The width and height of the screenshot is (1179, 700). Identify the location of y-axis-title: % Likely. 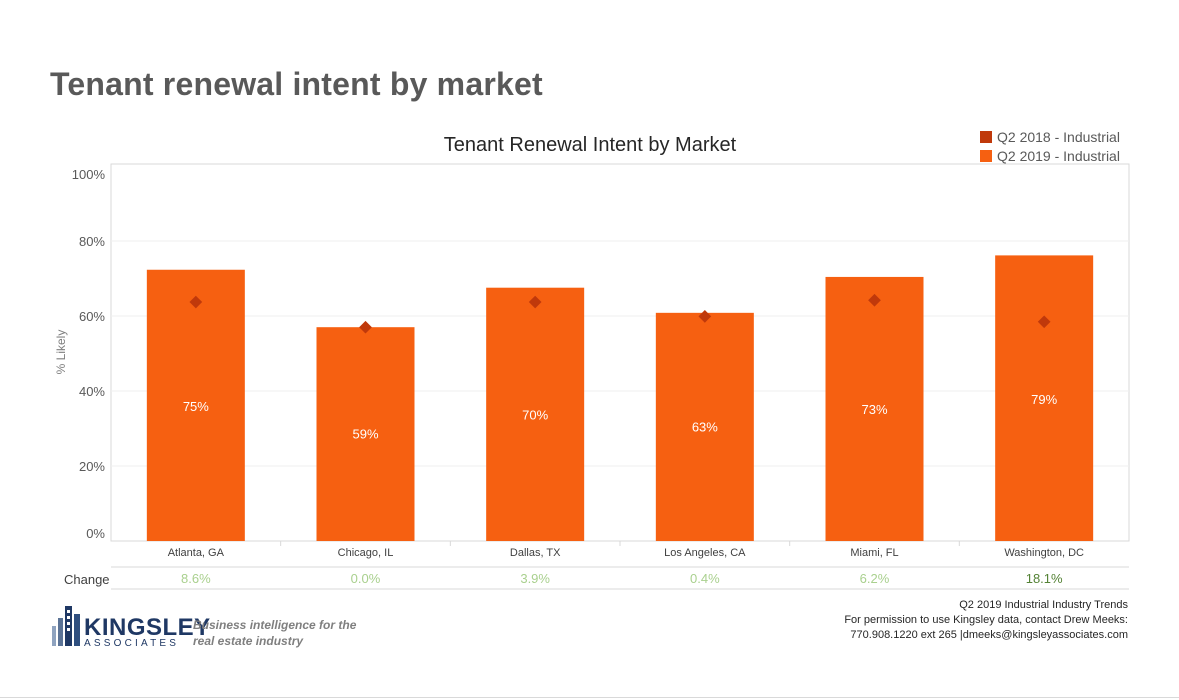
(61, 352).